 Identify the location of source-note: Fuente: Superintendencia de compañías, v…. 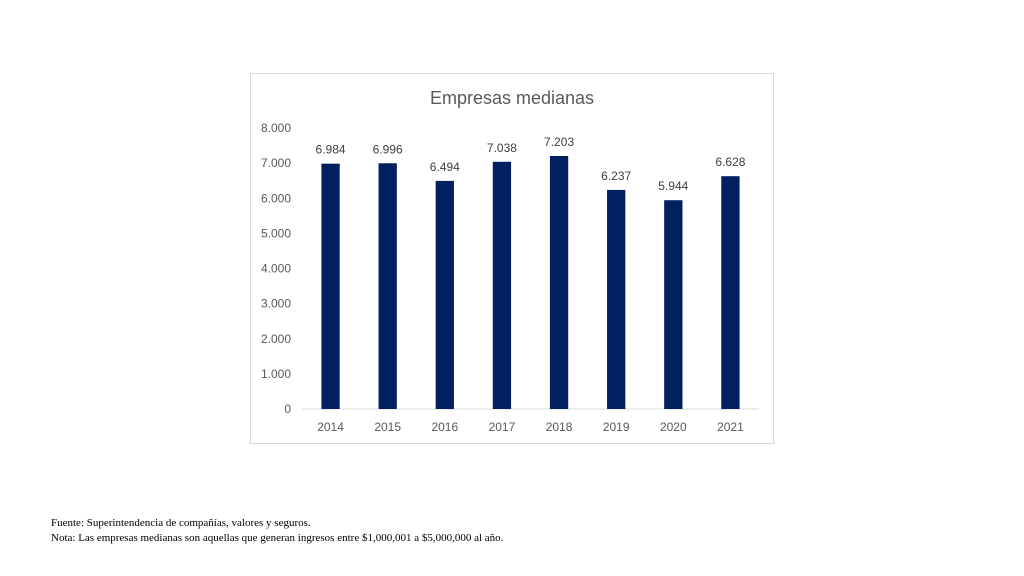
(181, 523).